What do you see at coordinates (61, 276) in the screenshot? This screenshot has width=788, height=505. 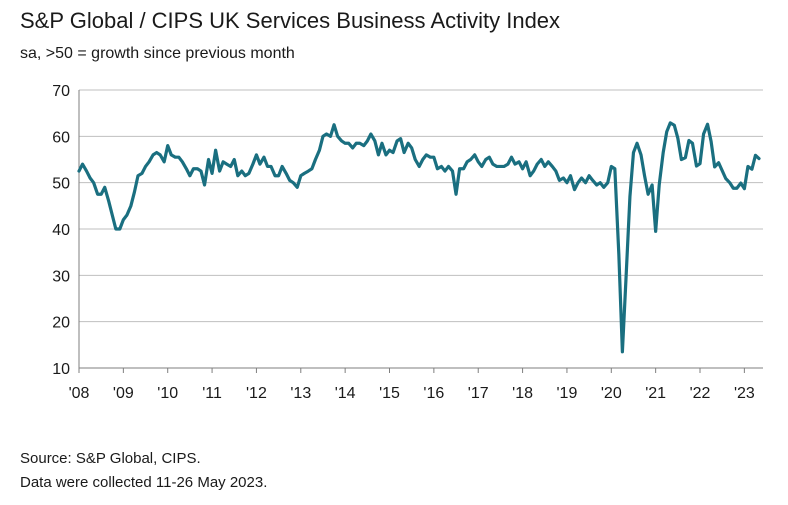 I see `y-tick-label-30: 30` at bounding box center [61, 276].